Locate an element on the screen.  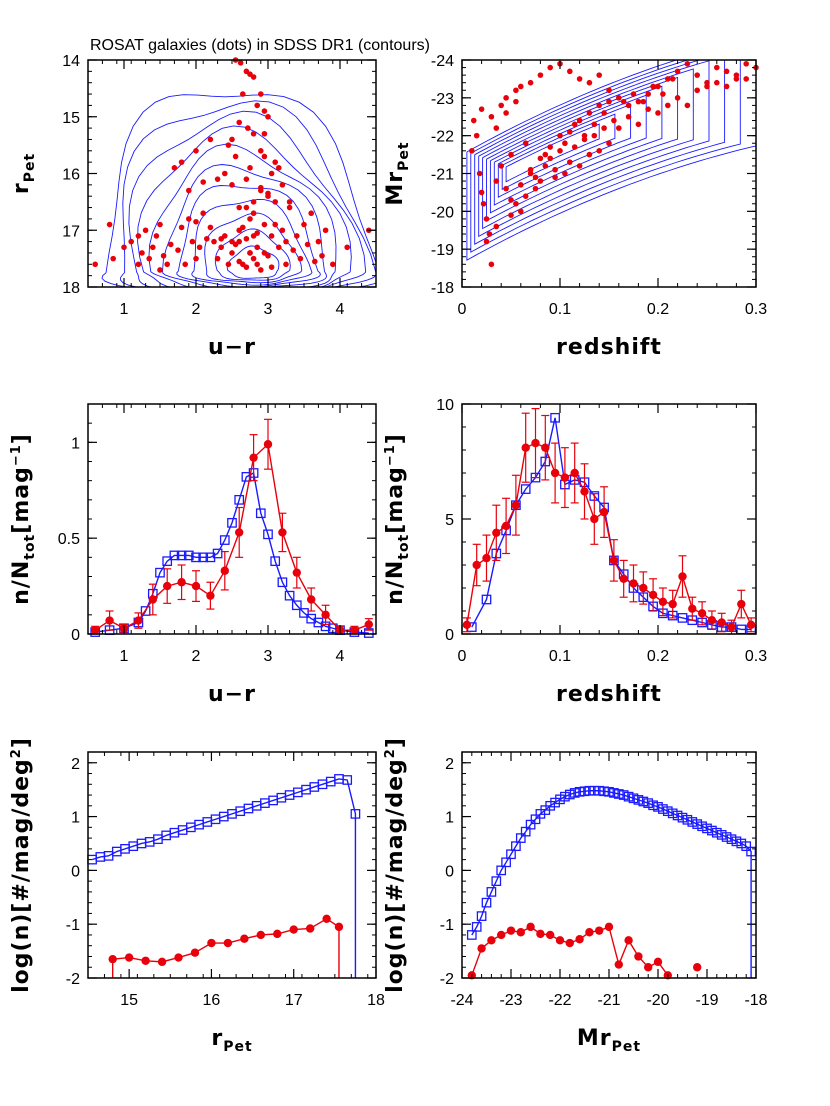
x-tick-label: 0 is located at coordinates (462, 309).